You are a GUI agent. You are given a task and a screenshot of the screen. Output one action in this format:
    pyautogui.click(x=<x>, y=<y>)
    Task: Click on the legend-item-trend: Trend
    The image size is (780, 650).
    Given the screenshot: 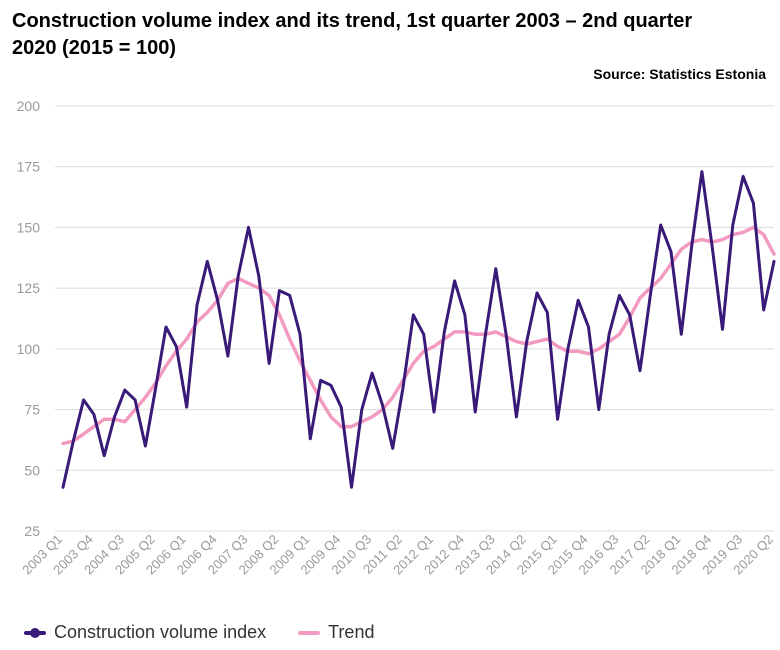 What is the action you would take?
    pyautogui.click(x=336, y=632)
    